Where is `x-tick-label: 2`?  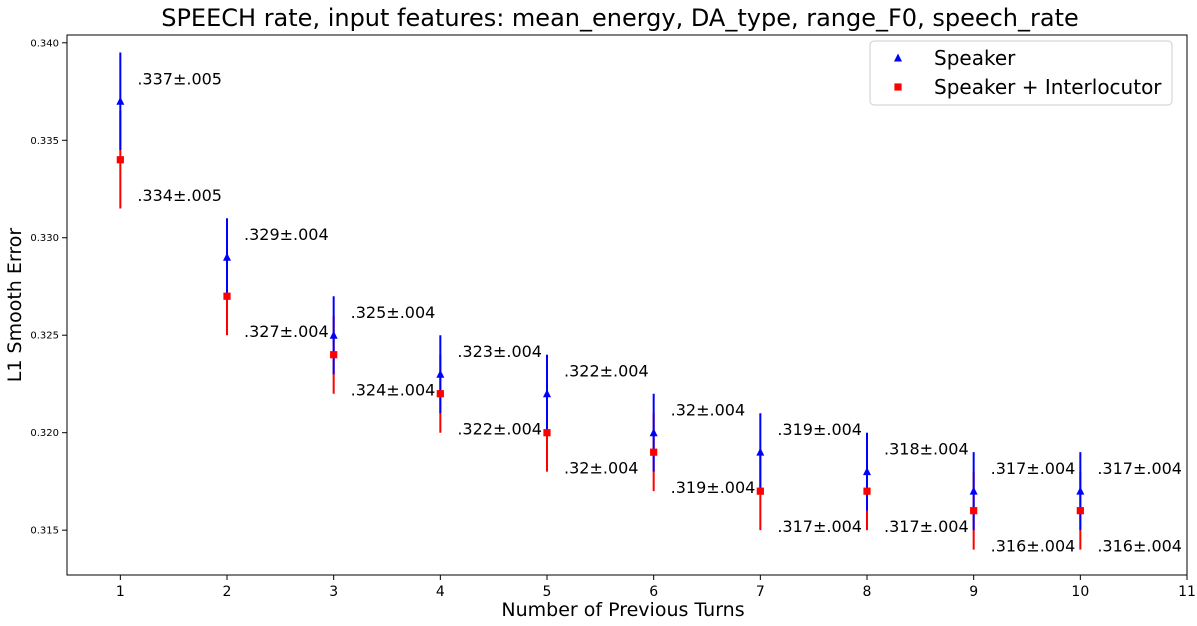
x-tick-label: 2 is located at coordinates (227, 592).